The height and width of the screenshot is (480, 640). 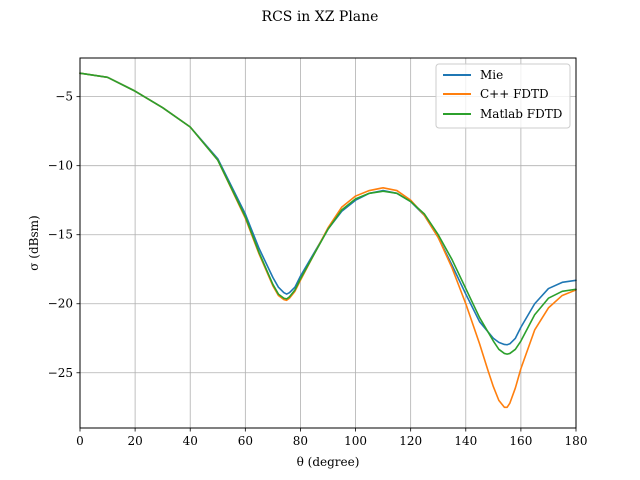 I want to click on legend-label-cpp-fdtd: C++ FDTD, so click(x=514, y=94).